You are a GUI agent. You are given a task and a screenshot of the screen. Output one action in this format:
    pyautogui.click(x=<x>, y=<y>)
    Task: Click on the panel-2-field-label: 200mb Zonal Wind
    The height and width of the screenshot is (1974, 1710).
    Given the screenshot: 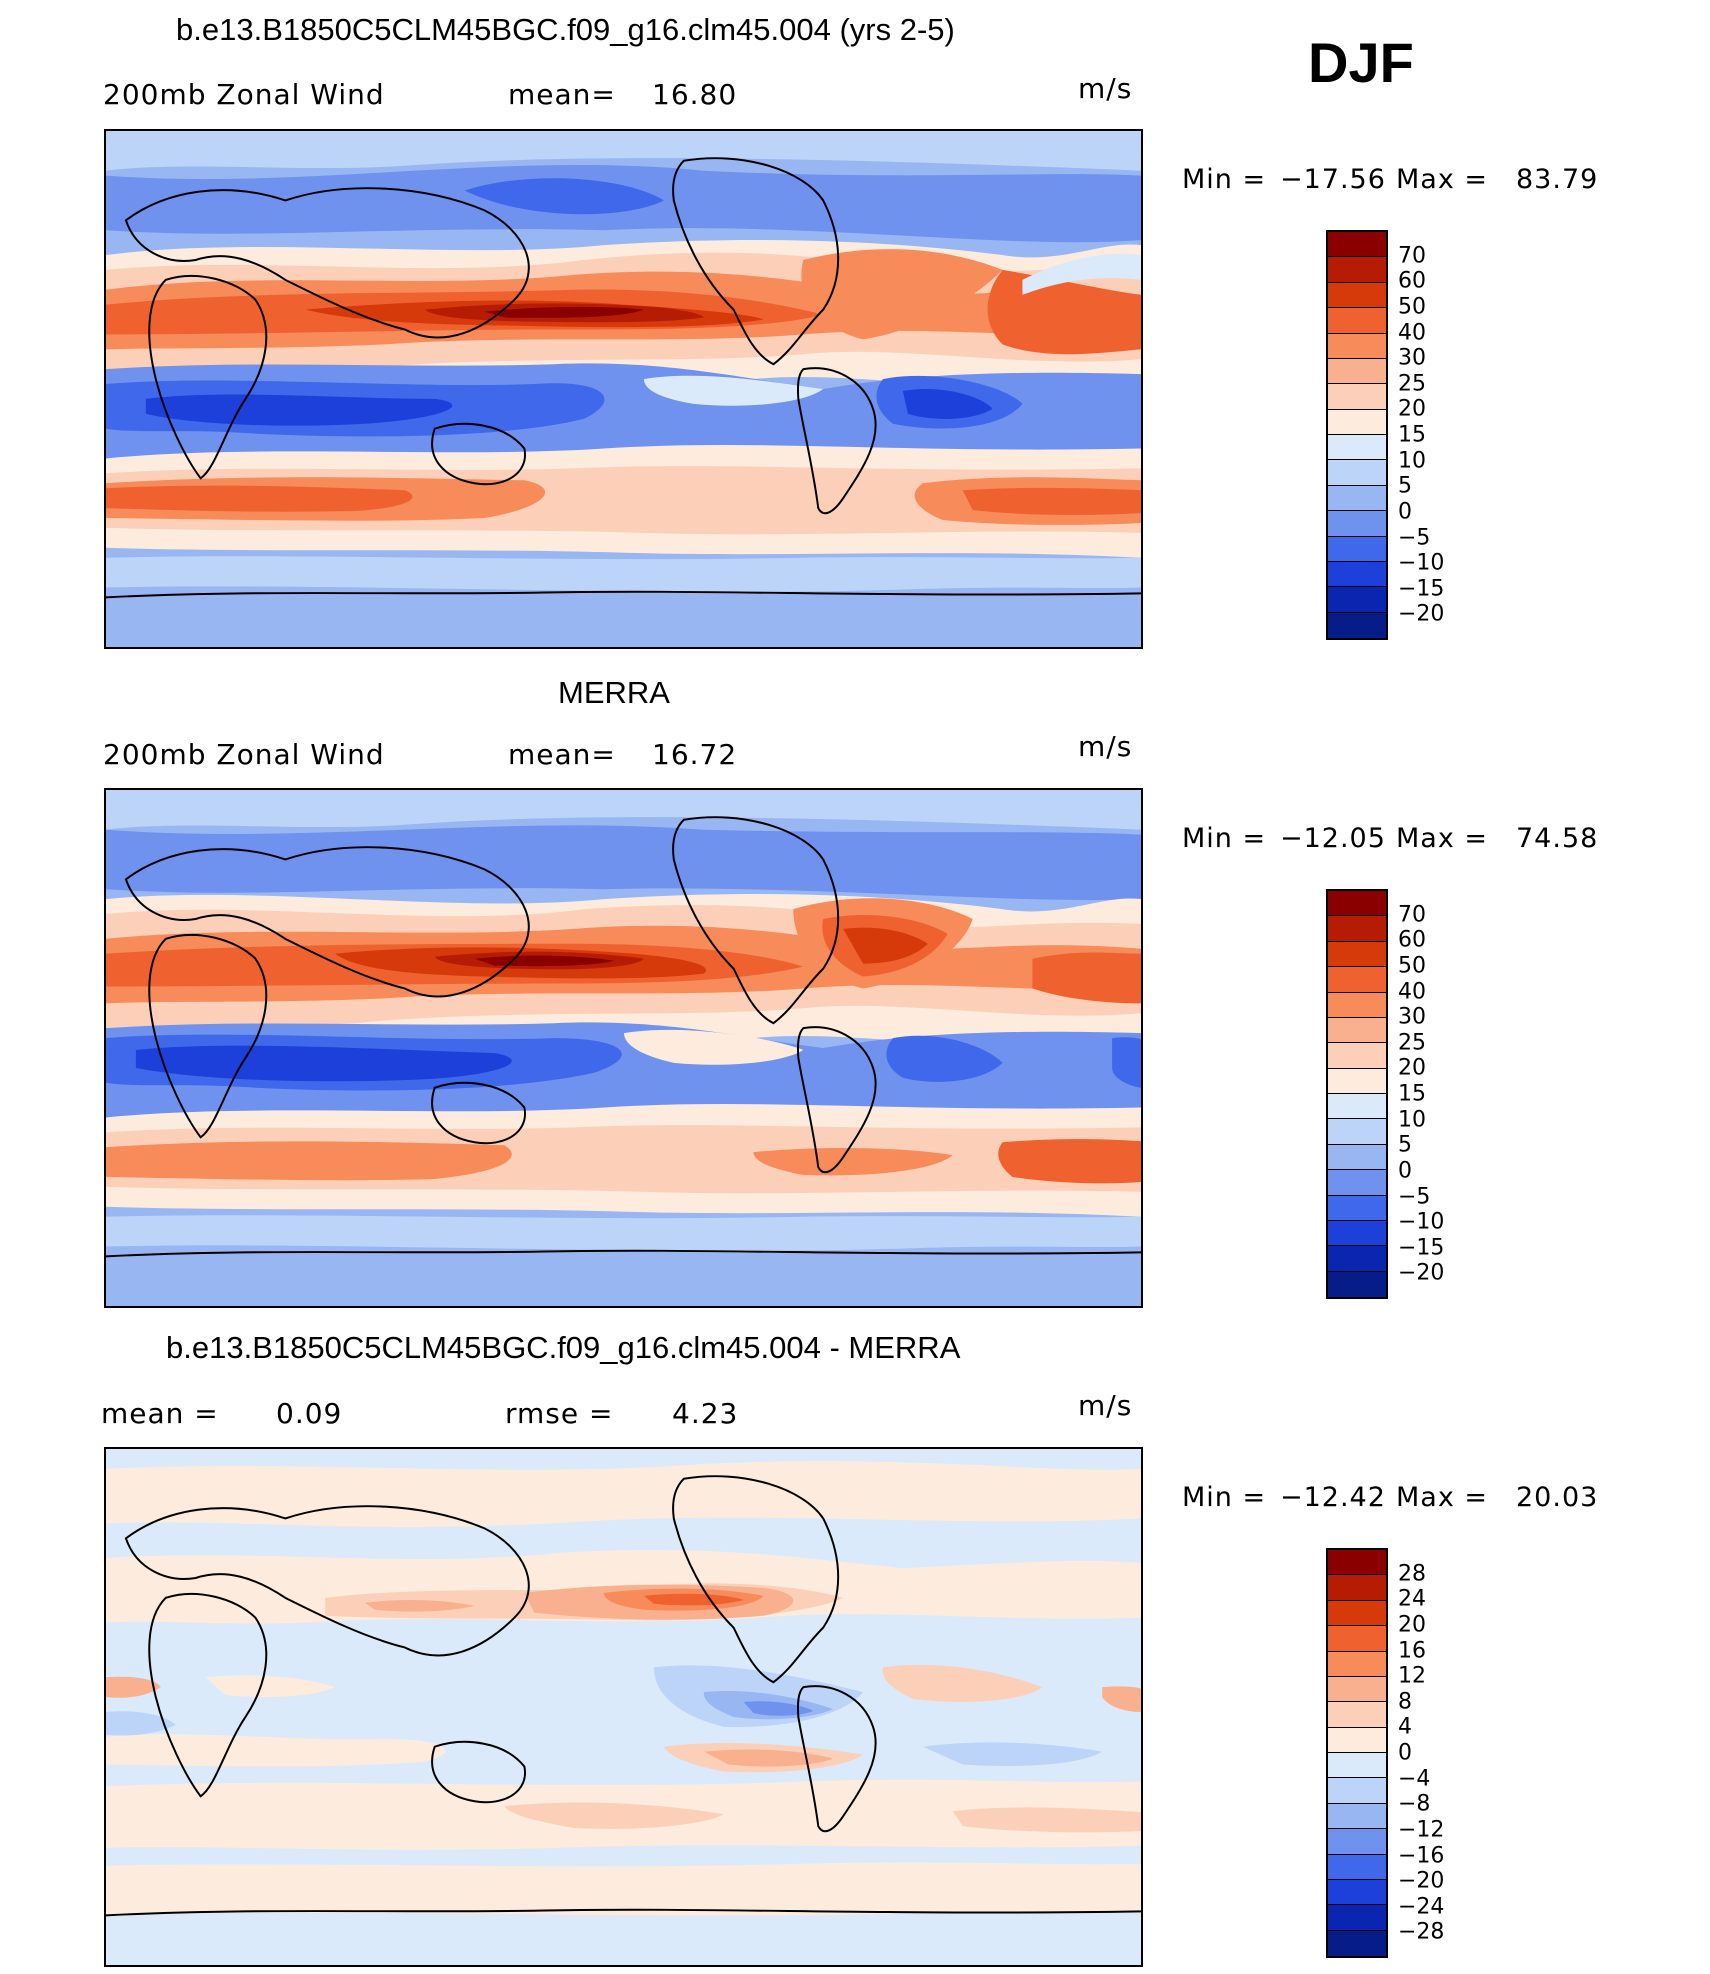 What is the action you would take?
    pyautogui.click(x=244, y=754)
    